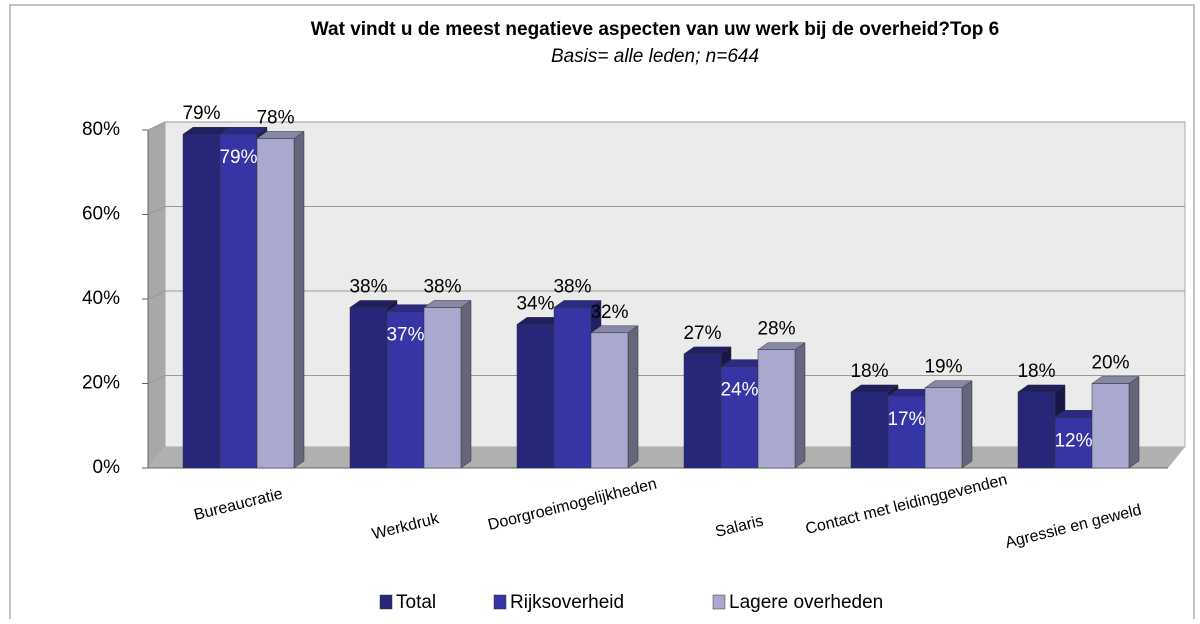 The width and height of the screenshot is (1200, 624). I want to click on legend-label: Total, so click(416, 602).